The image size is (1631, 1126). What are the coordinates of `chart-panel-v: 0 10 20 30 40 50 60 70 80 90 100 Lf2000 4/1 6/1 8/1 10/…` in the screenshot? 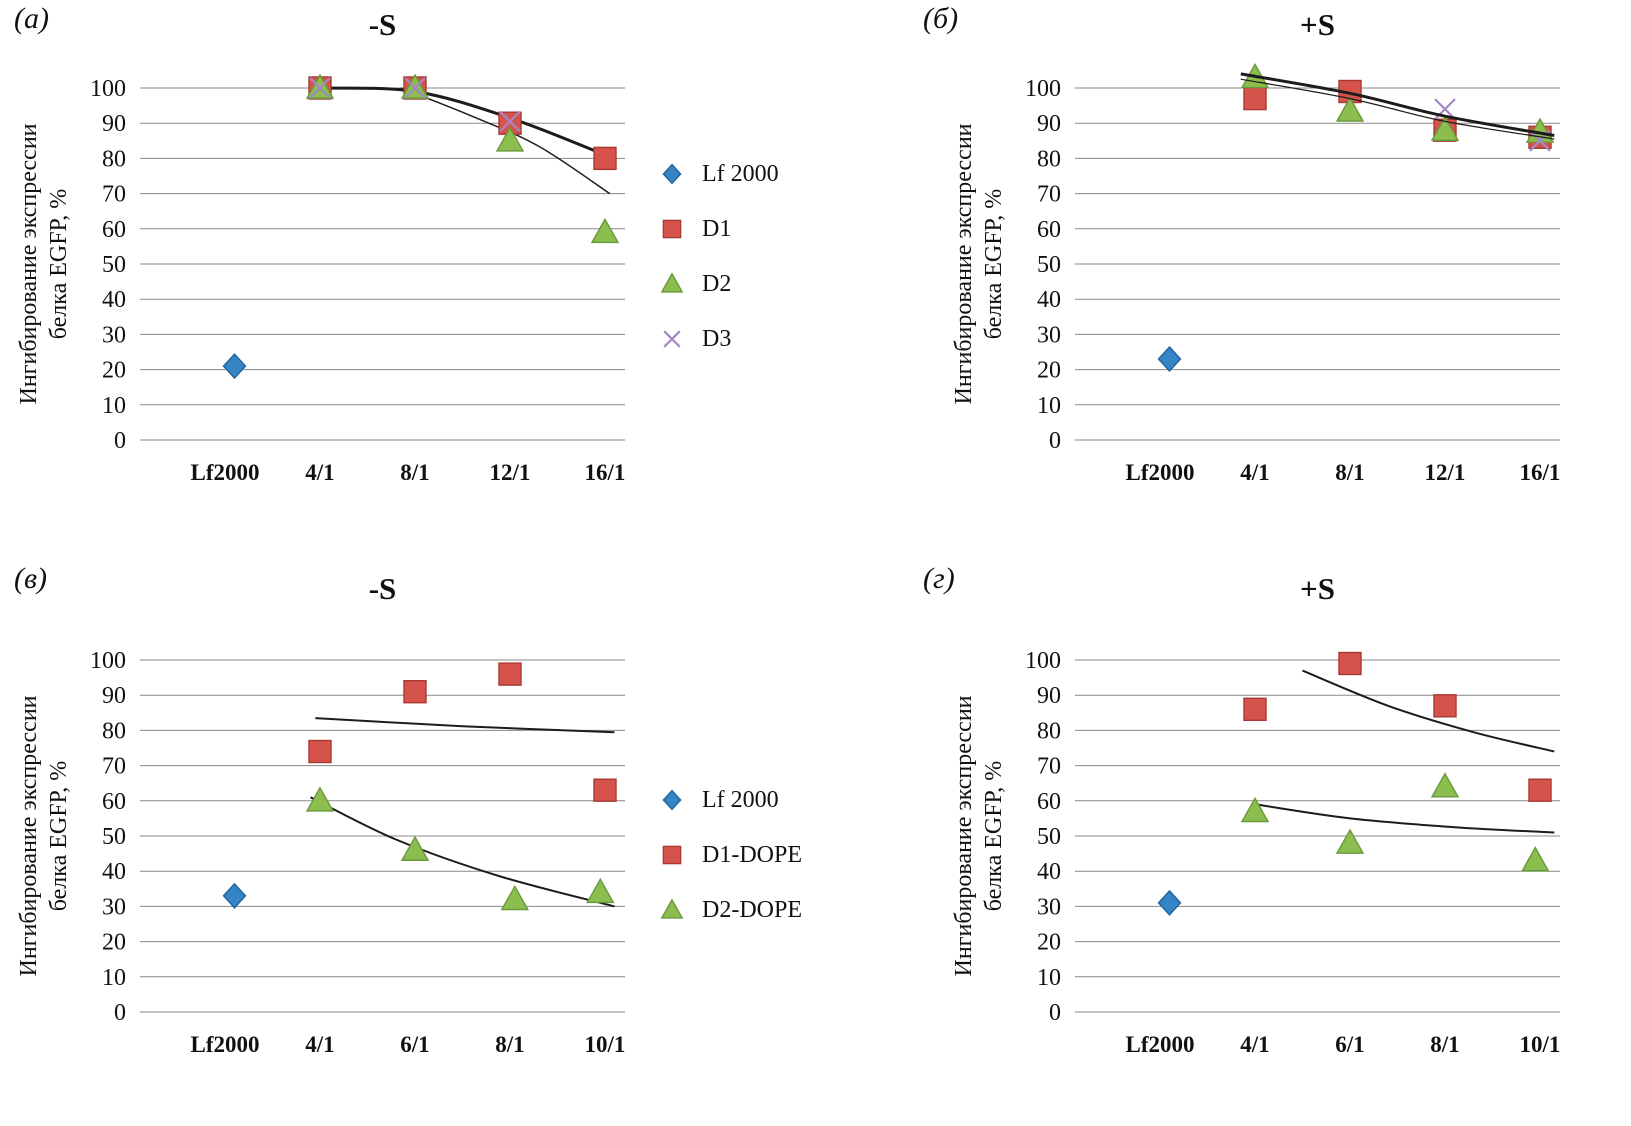 It's located at (320, 852).